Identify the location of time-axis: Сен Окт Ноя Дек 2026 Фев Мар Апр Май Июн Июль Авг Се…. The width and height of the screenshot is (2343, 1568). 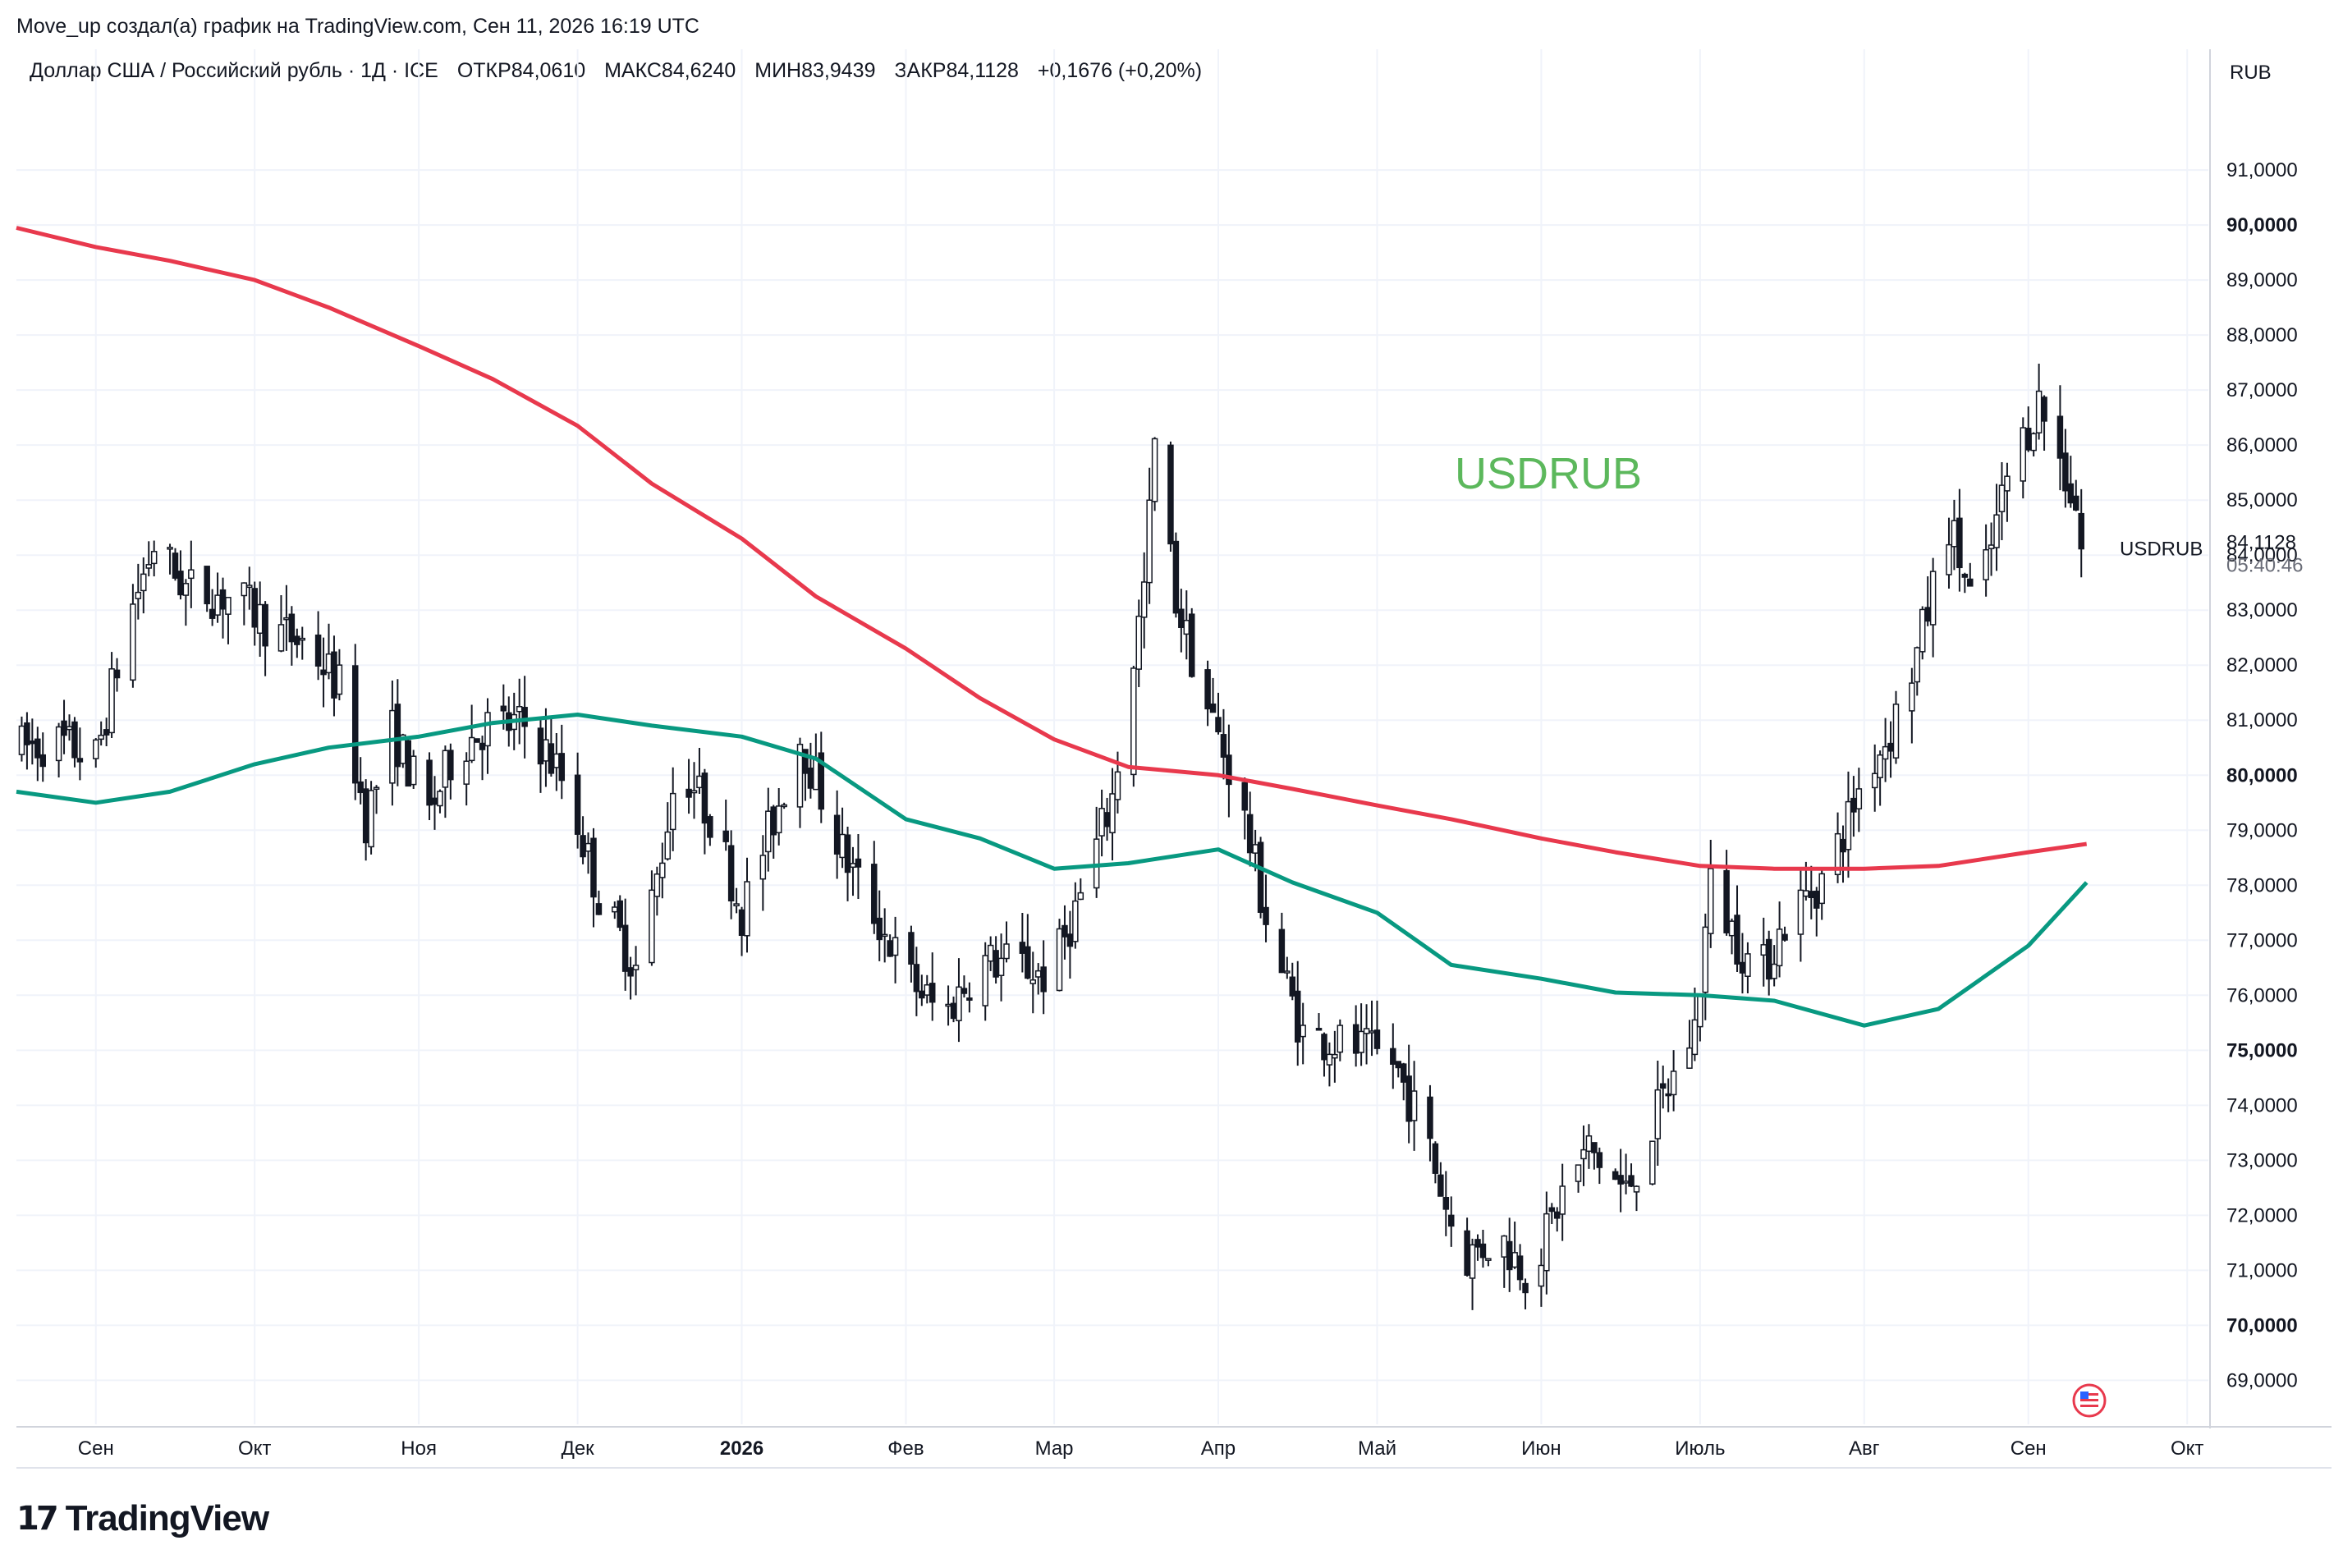
(1141, 1448).